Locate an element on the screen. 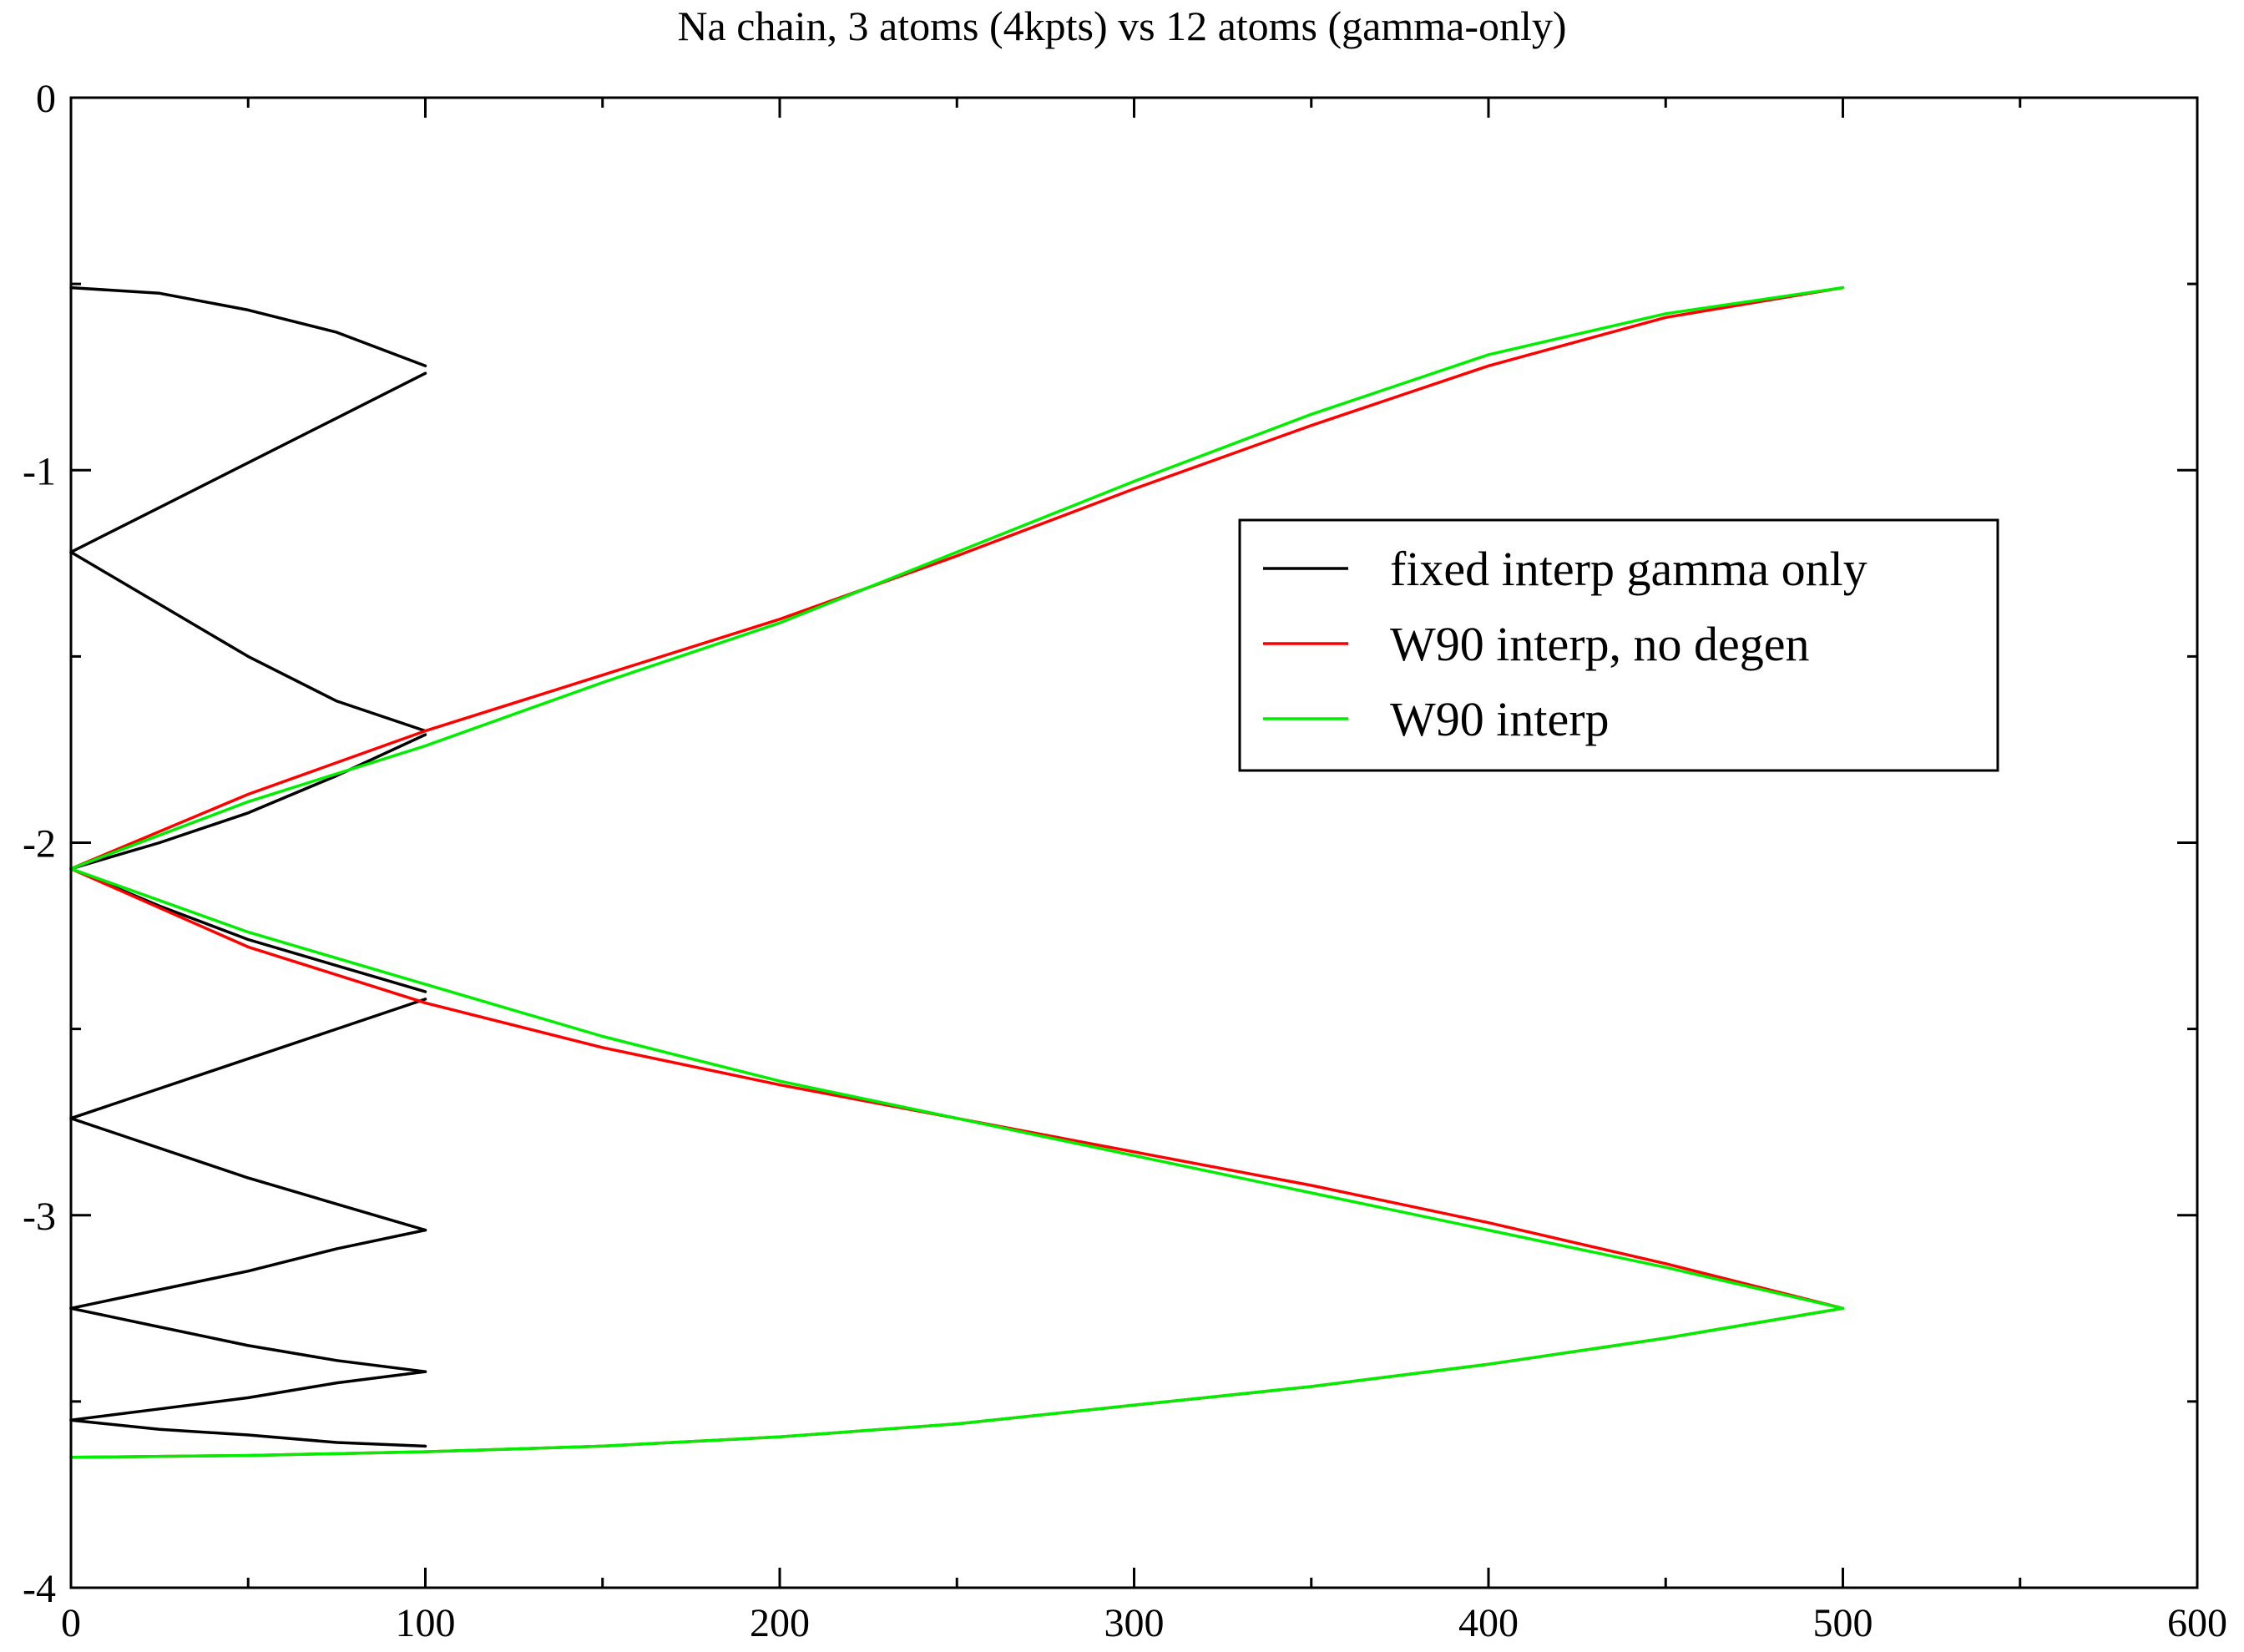  x-tick-label: 600 is located at coordinates (2197, 1623).